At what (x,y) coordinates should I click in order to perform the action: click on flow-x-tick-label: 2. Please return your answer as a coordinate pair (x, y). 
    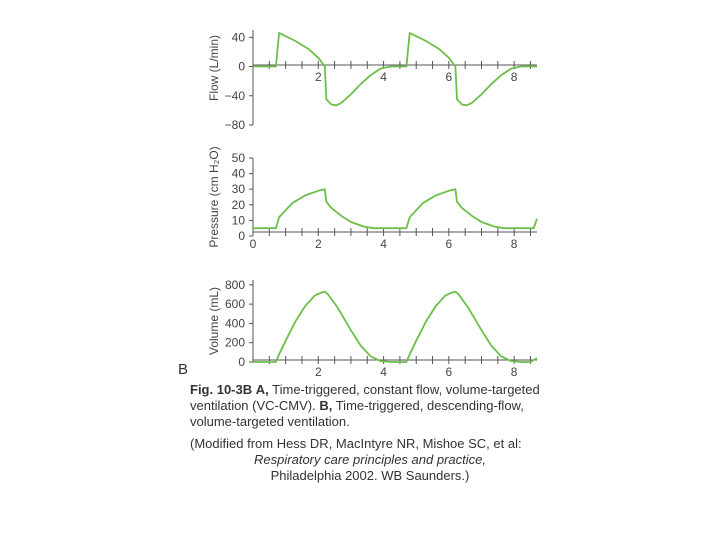
    Looking at the image, I should click on (318, 77).